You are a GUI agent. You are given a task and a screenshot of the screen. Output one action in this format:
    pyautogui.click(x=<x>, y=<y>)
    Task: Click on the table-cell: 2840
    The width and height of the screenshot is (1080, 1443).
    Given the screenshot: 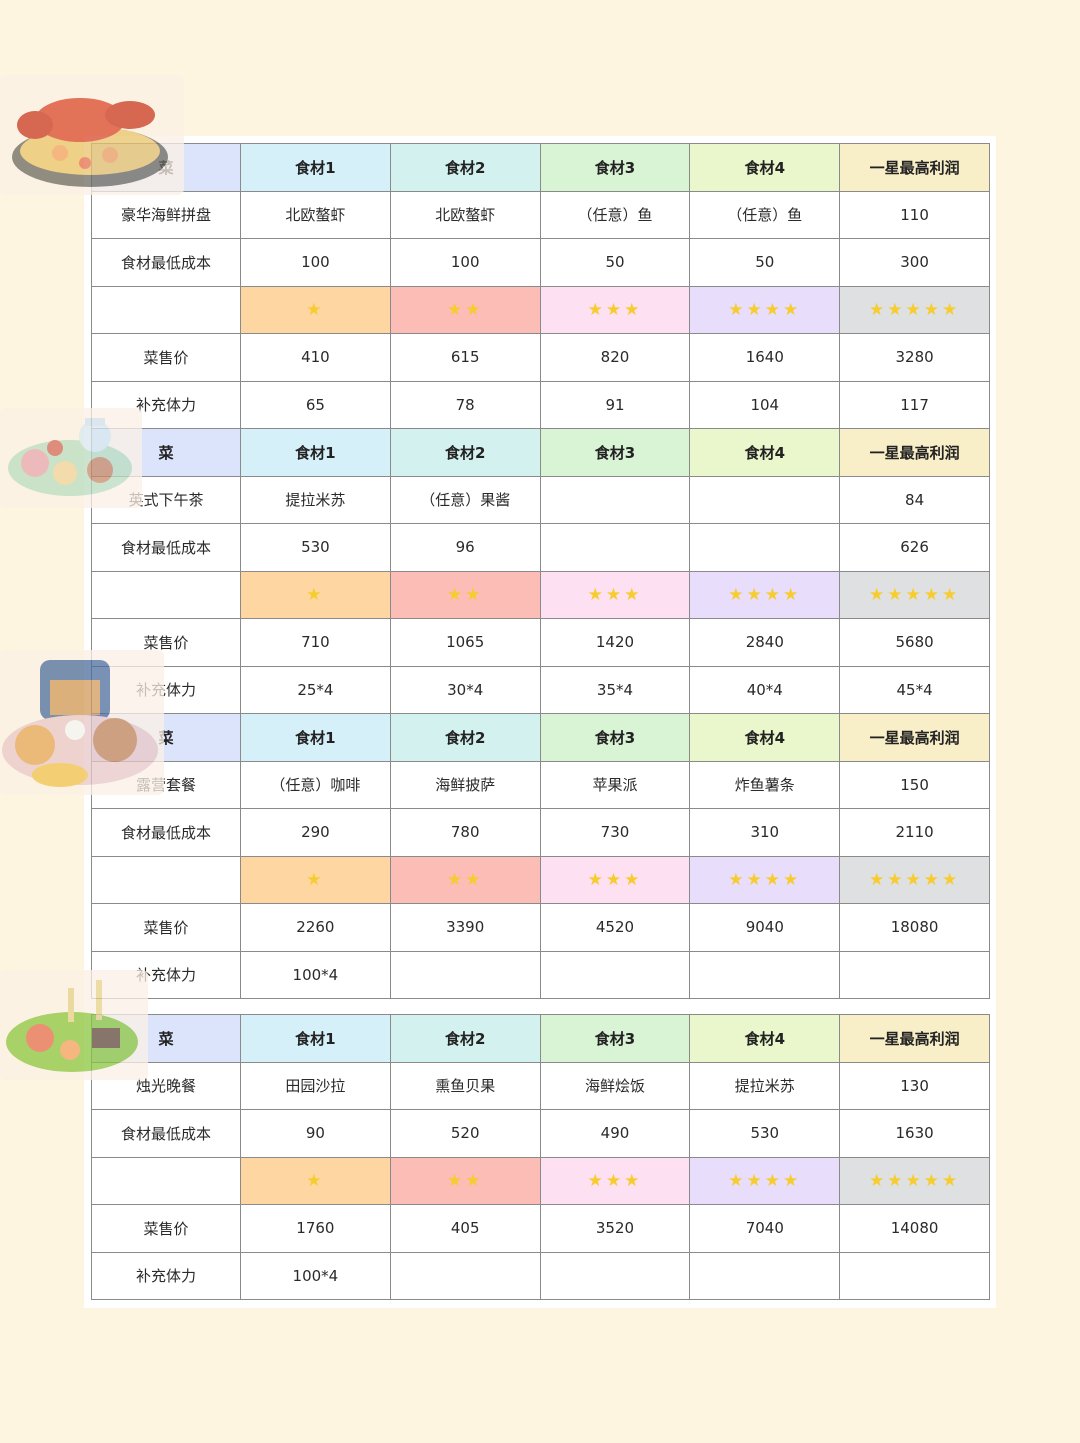 What is the action you would take?
    pyautogui.click(x=765, y=642)
    